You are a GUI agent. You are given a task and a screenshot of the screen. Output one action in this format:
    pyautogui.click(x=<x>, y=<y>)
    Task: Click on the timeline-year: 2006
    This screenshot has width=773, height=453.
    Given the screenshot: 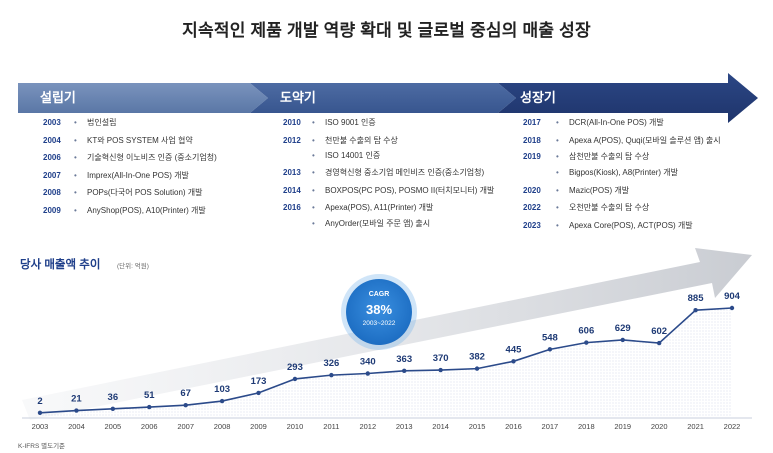 What is the action you would take?
    pyautogui.click(x=52, y=157)
    